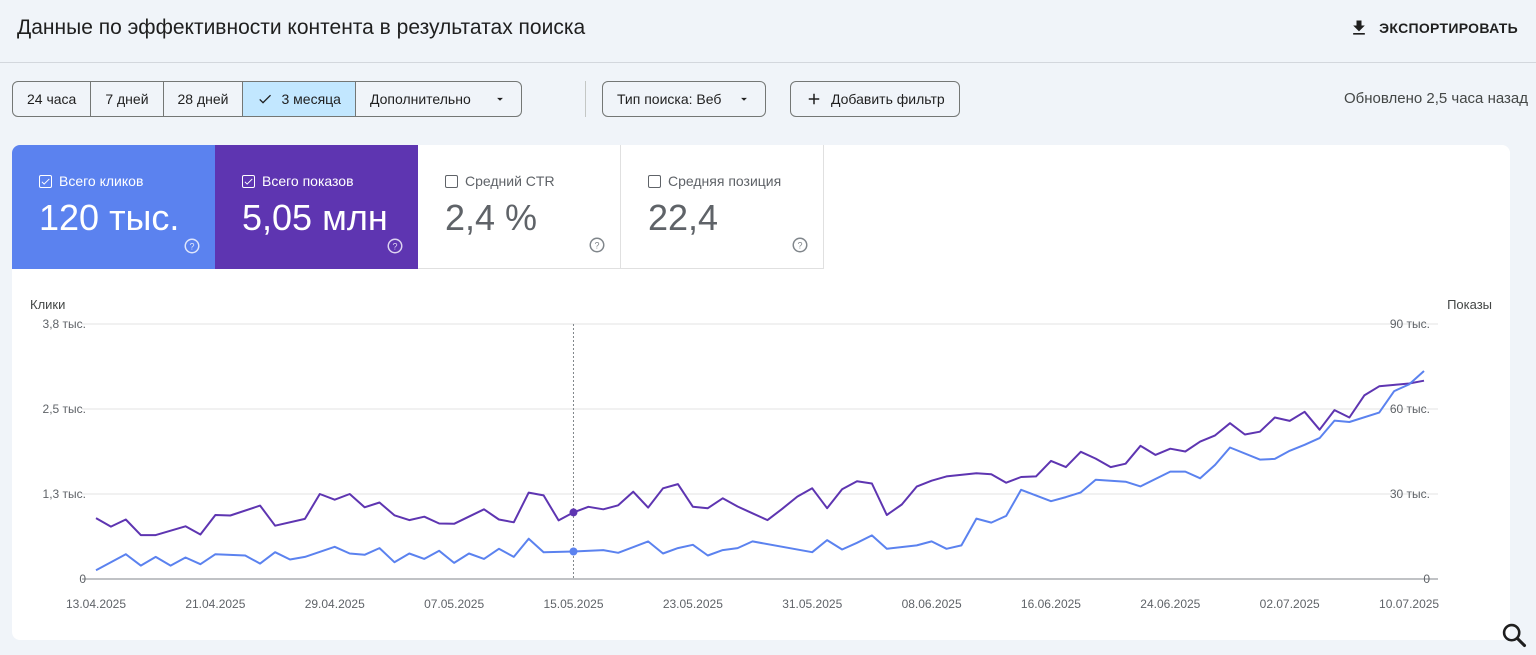  I want to click on x-tick-label: 13.04.2025, so click(96, 604).